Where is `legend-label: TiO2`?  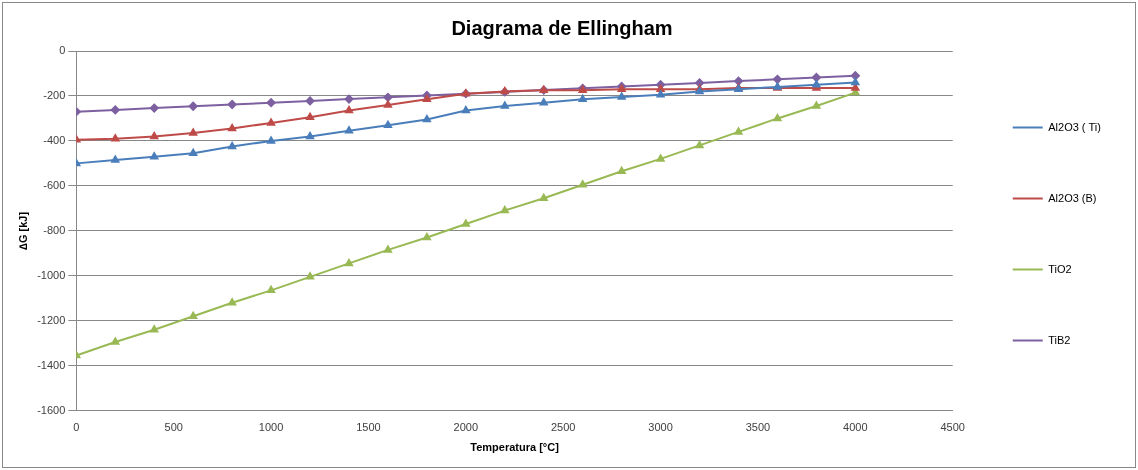
legend-label: TiO2 is located at coordinates (1060, 268).